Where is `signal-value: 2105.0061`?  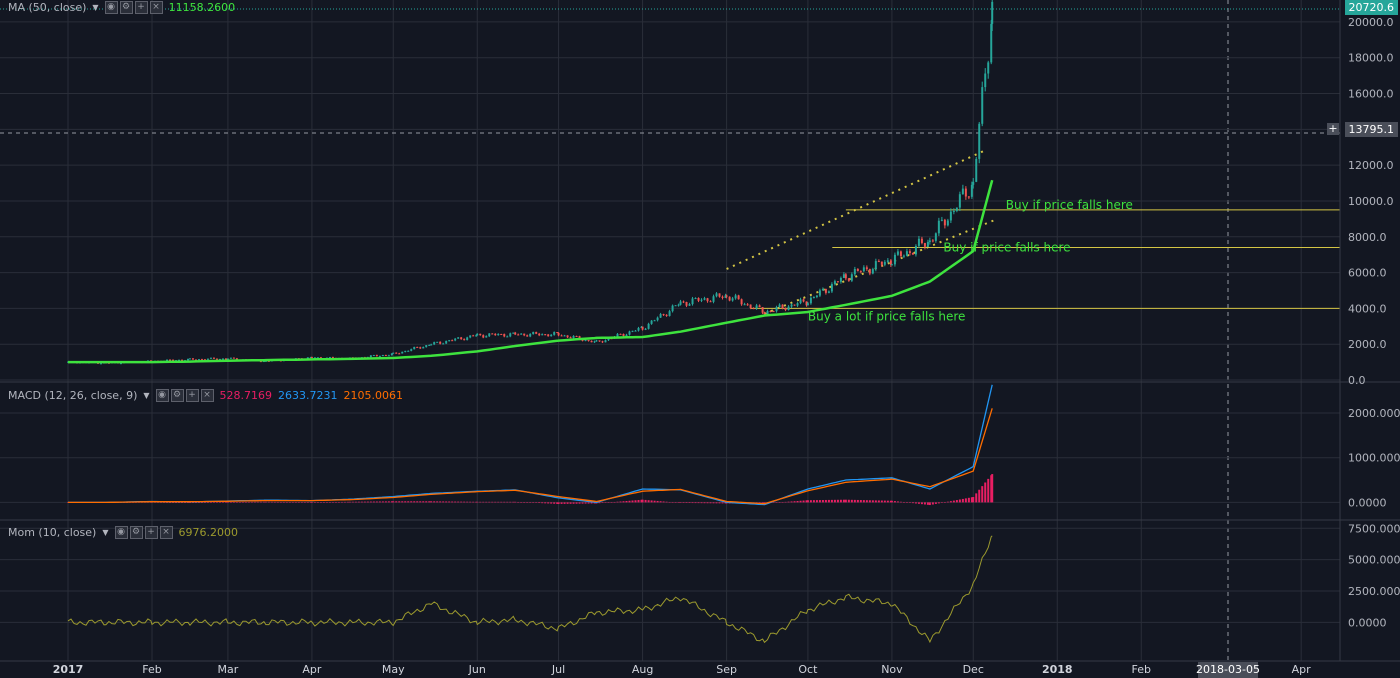 signal-value: 2105.0061 is located at coordinates (373, 395).